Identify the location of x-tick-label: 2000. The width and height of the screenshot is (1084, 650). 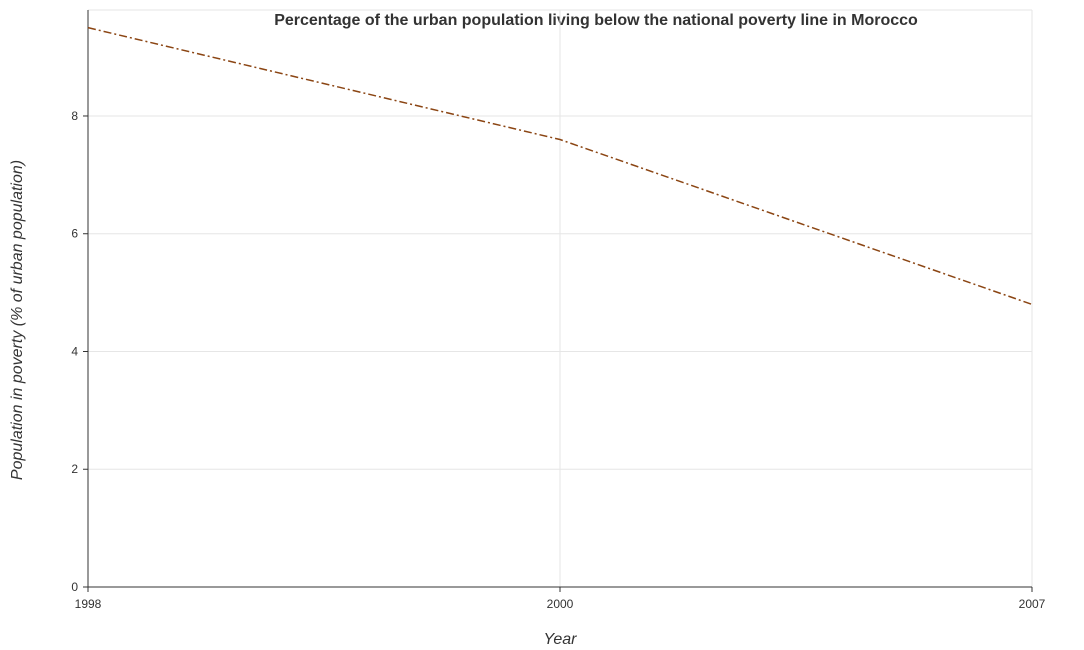
(560, 604).